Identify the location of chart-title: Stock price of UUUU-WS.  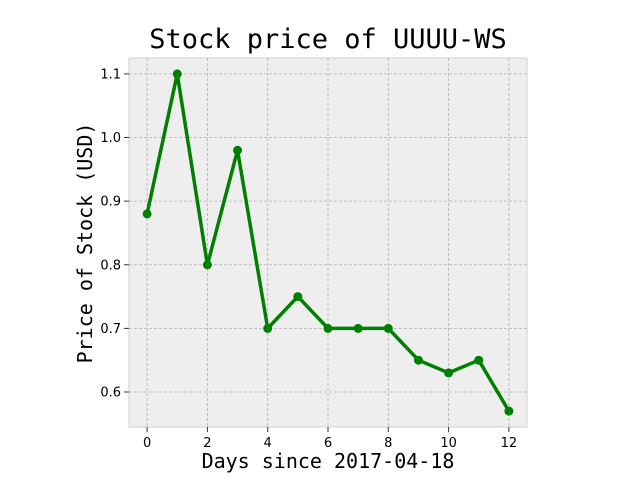
(328, 39).